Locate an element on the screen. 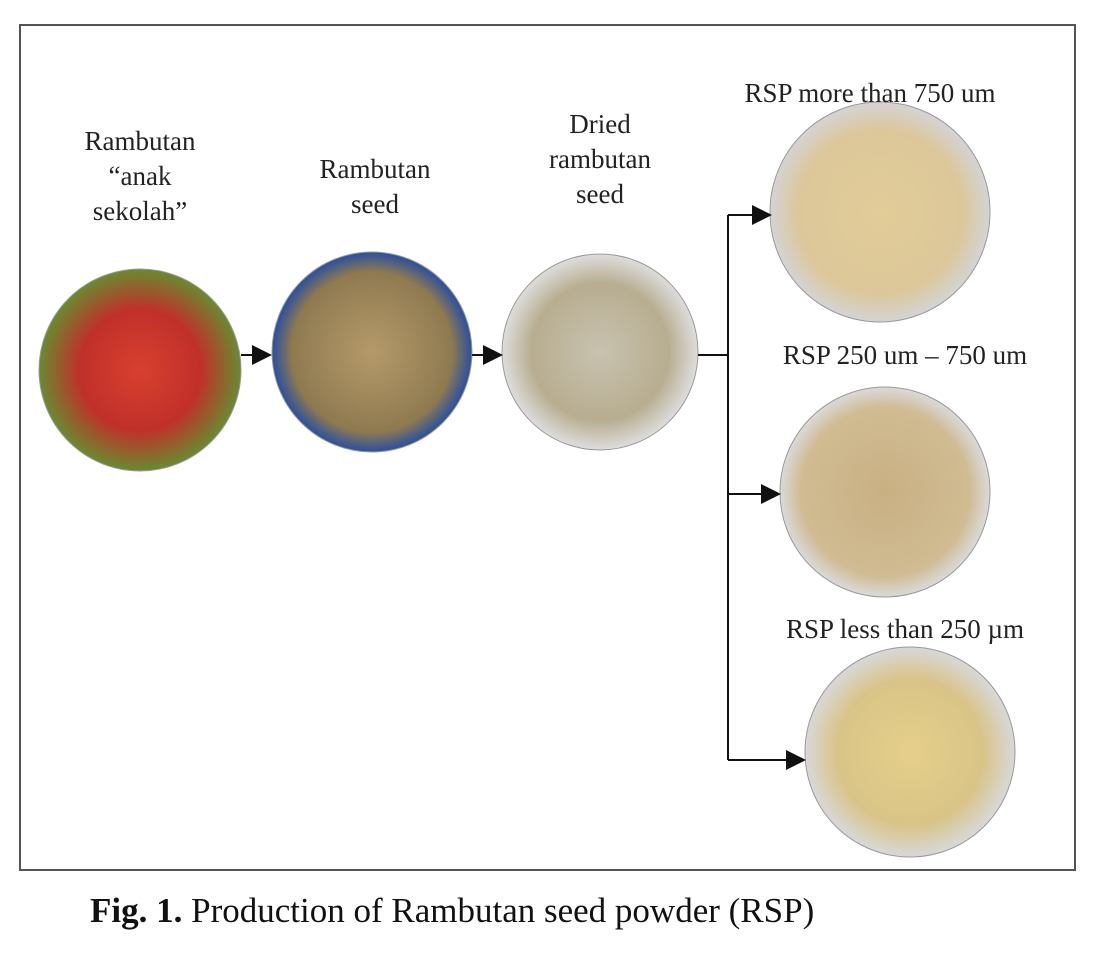 The height and width of the screenshot is (974, 1096). label-line: rambutan is located at coordinates (600, 159).